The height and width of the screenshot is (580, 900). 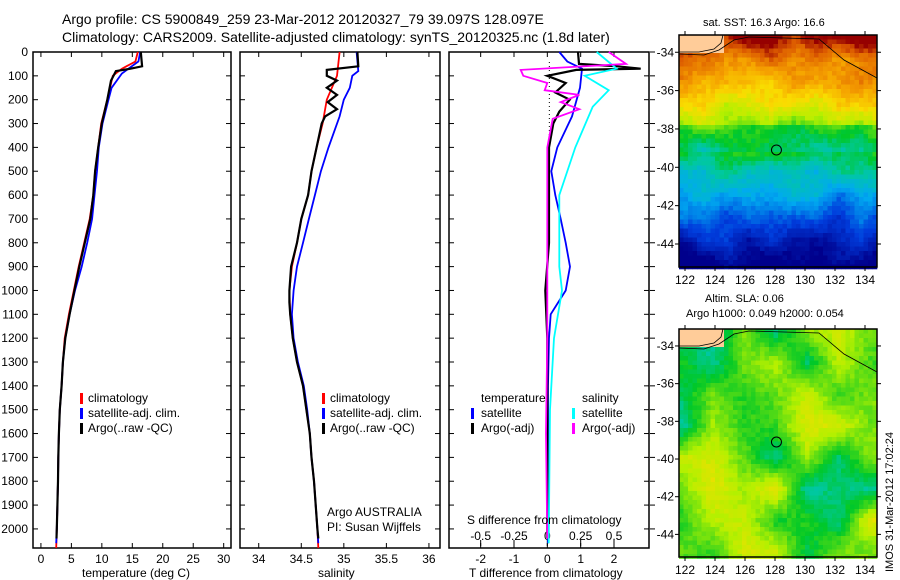 I want to click on temperature-x-tick-label: 30, so click(x=224, y=559).